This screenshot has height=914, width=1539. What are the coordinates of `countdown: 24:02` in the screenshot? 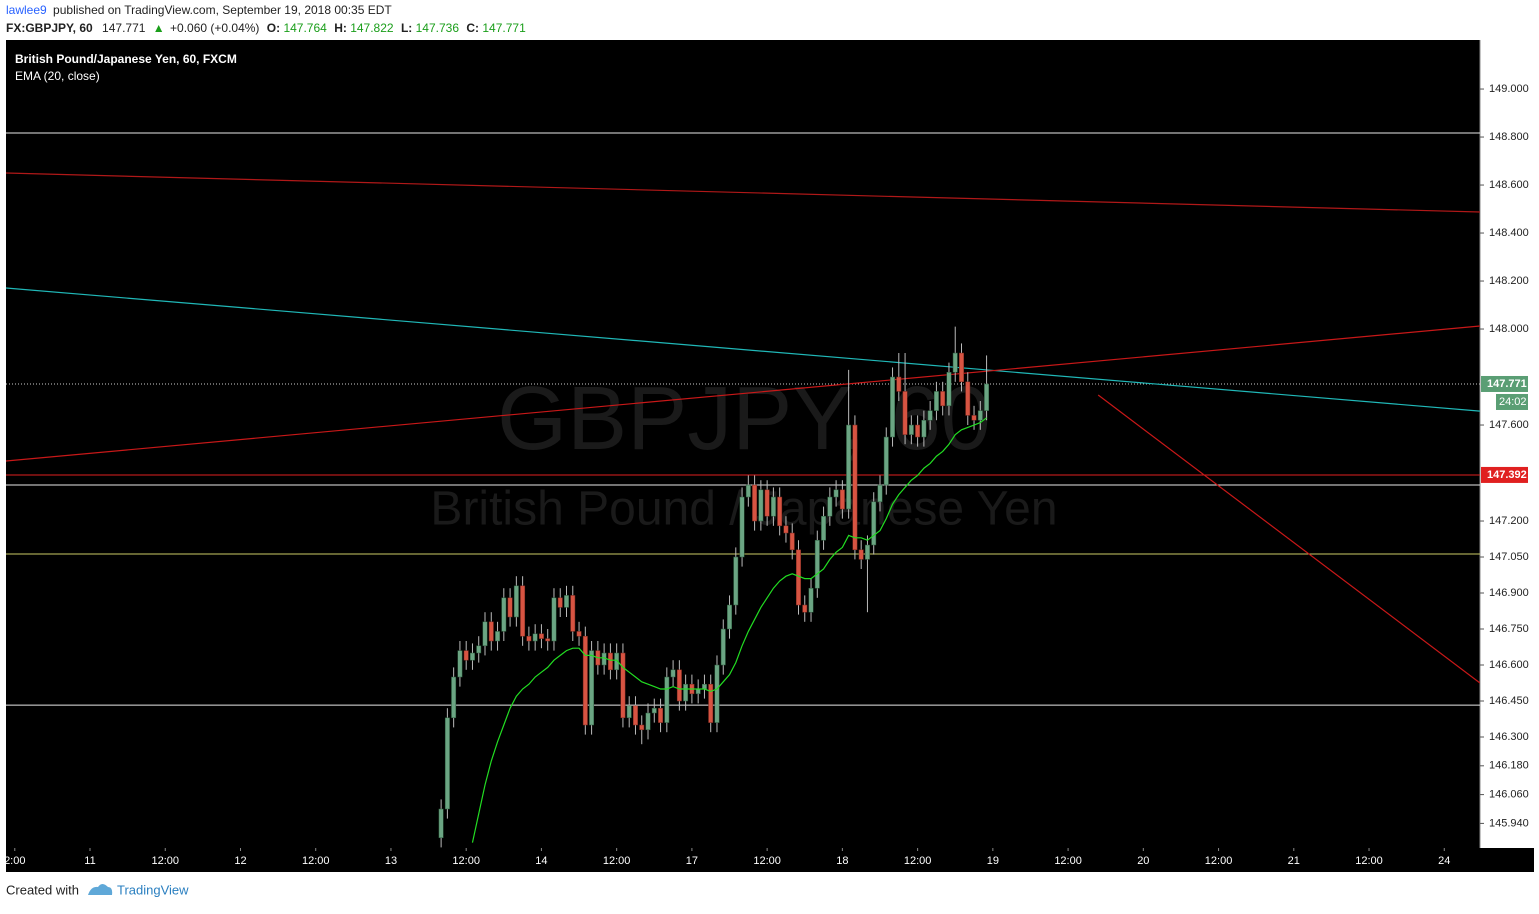 It's located at (1513, 402).